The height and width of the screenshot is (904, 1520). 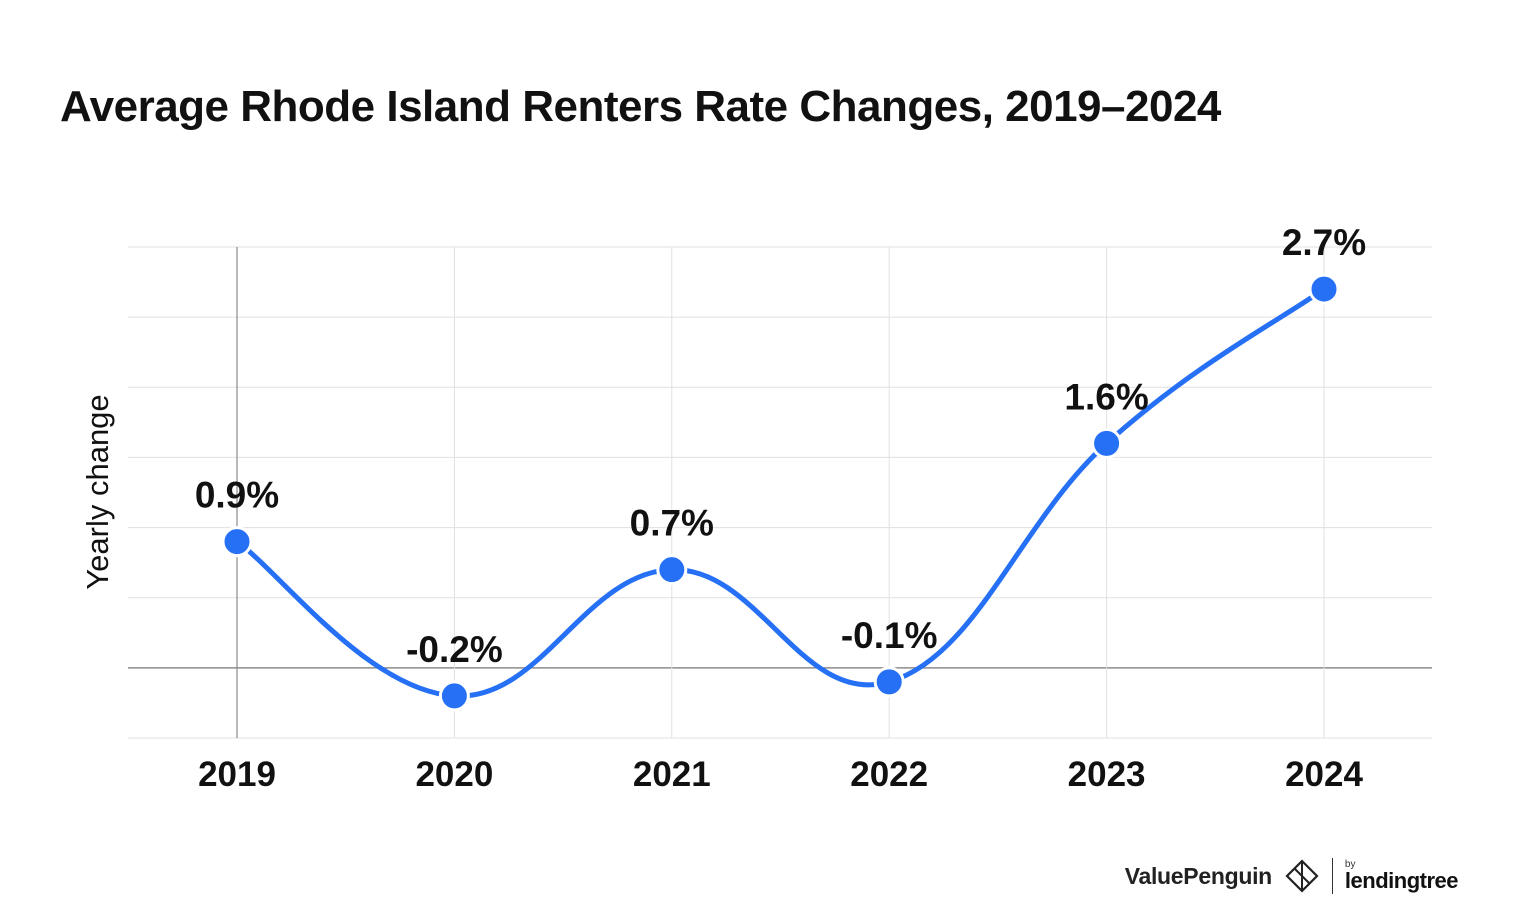 I want to click on data-label: -0.2%, so click(x=454, y=649).